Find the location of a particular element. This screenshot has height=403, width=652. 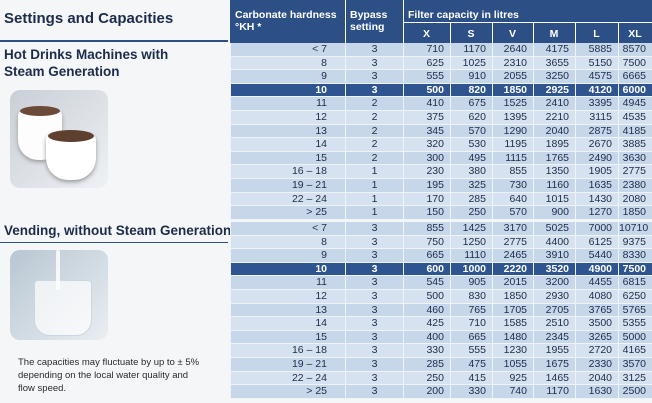

heading-line: Hot Drinks Machines with is located at coordinates (86, 54).